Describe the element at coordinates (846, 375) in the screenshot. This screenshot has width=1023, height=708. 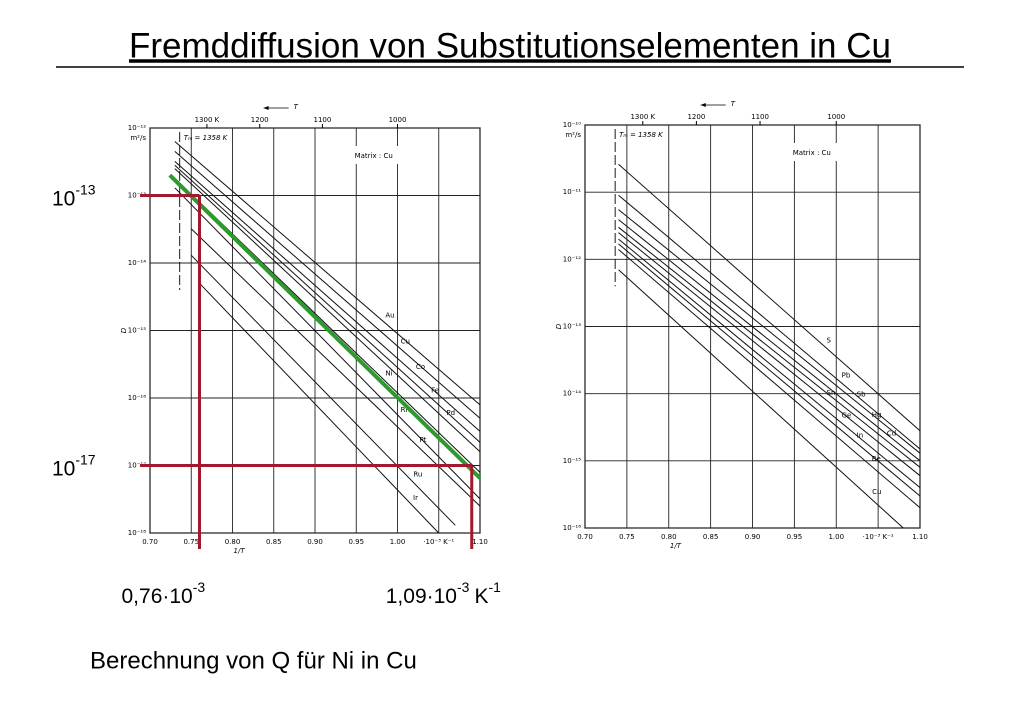
I see `series-label: Pb` at that location.